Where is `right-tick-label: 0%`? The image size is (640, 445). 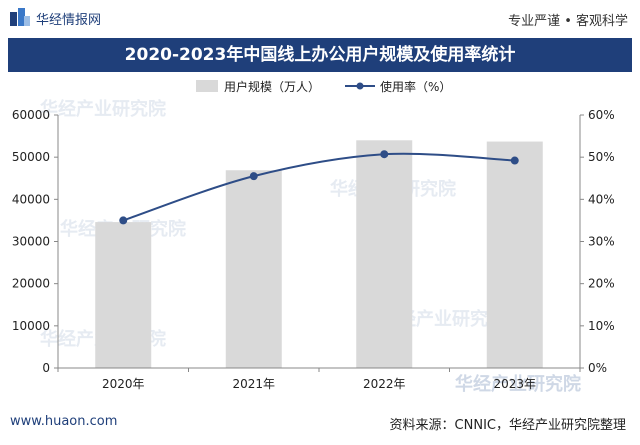
right-tick-label: 0% is located at coordinates (597, 368).